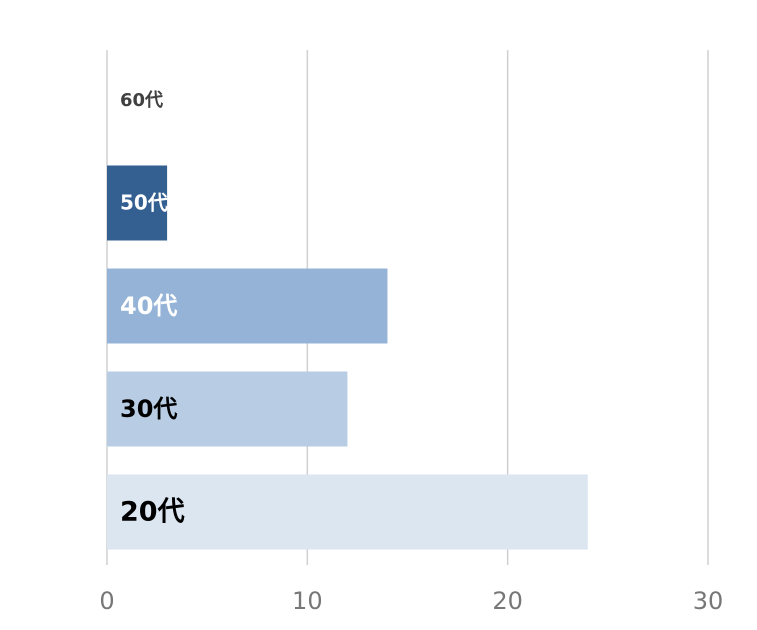  I want to click on bar-label: 20代, so click(152, 512).